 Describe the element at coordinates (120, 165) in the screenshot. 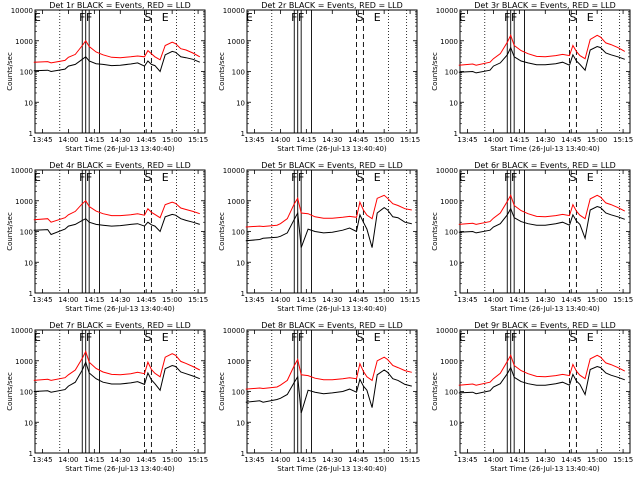

I see `panel-title: Det 4r BLACK = Events, RED = LLD` at that location.